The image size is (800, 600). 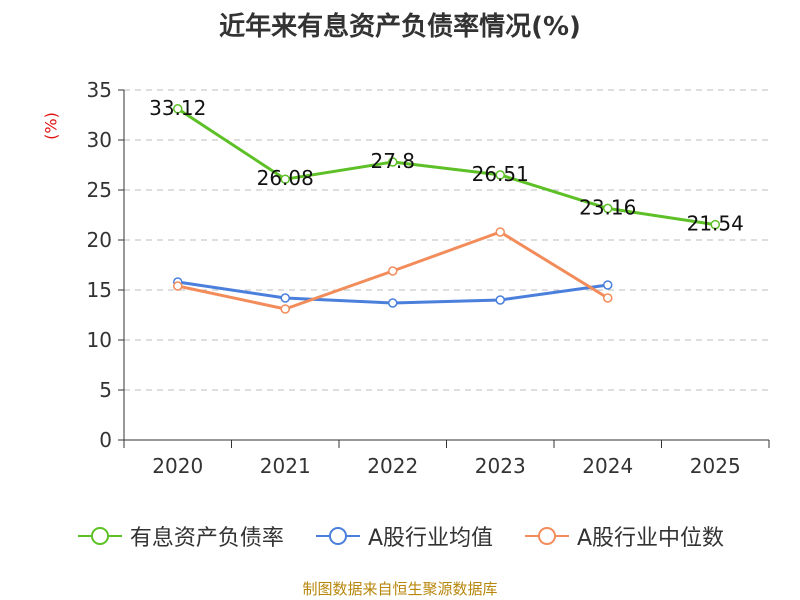 I want to click on data-label-debt-ratio-2024: 23.16, so click(x=607, y=207).